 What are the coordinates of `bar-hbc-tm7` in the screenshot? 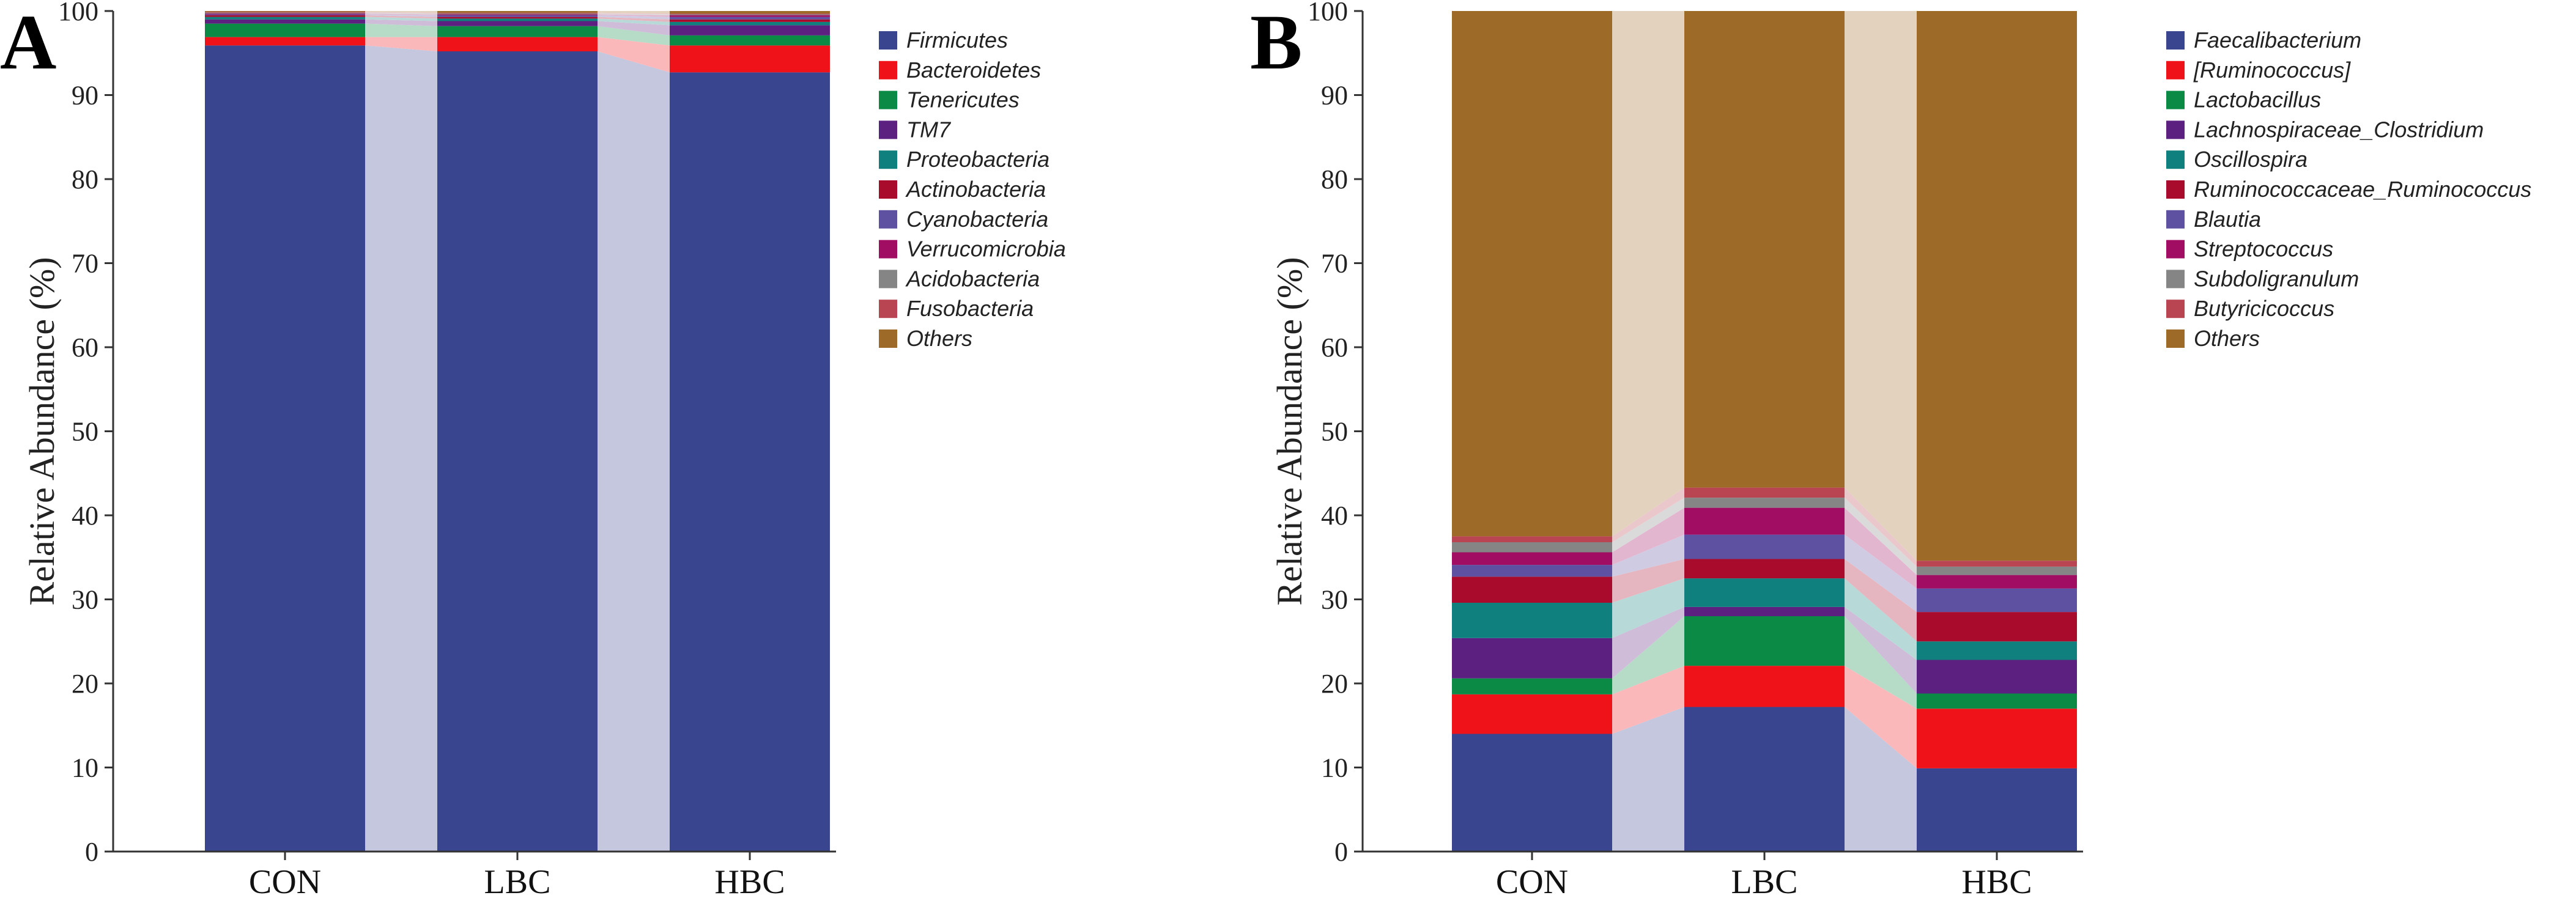 It's located at (750, 30).